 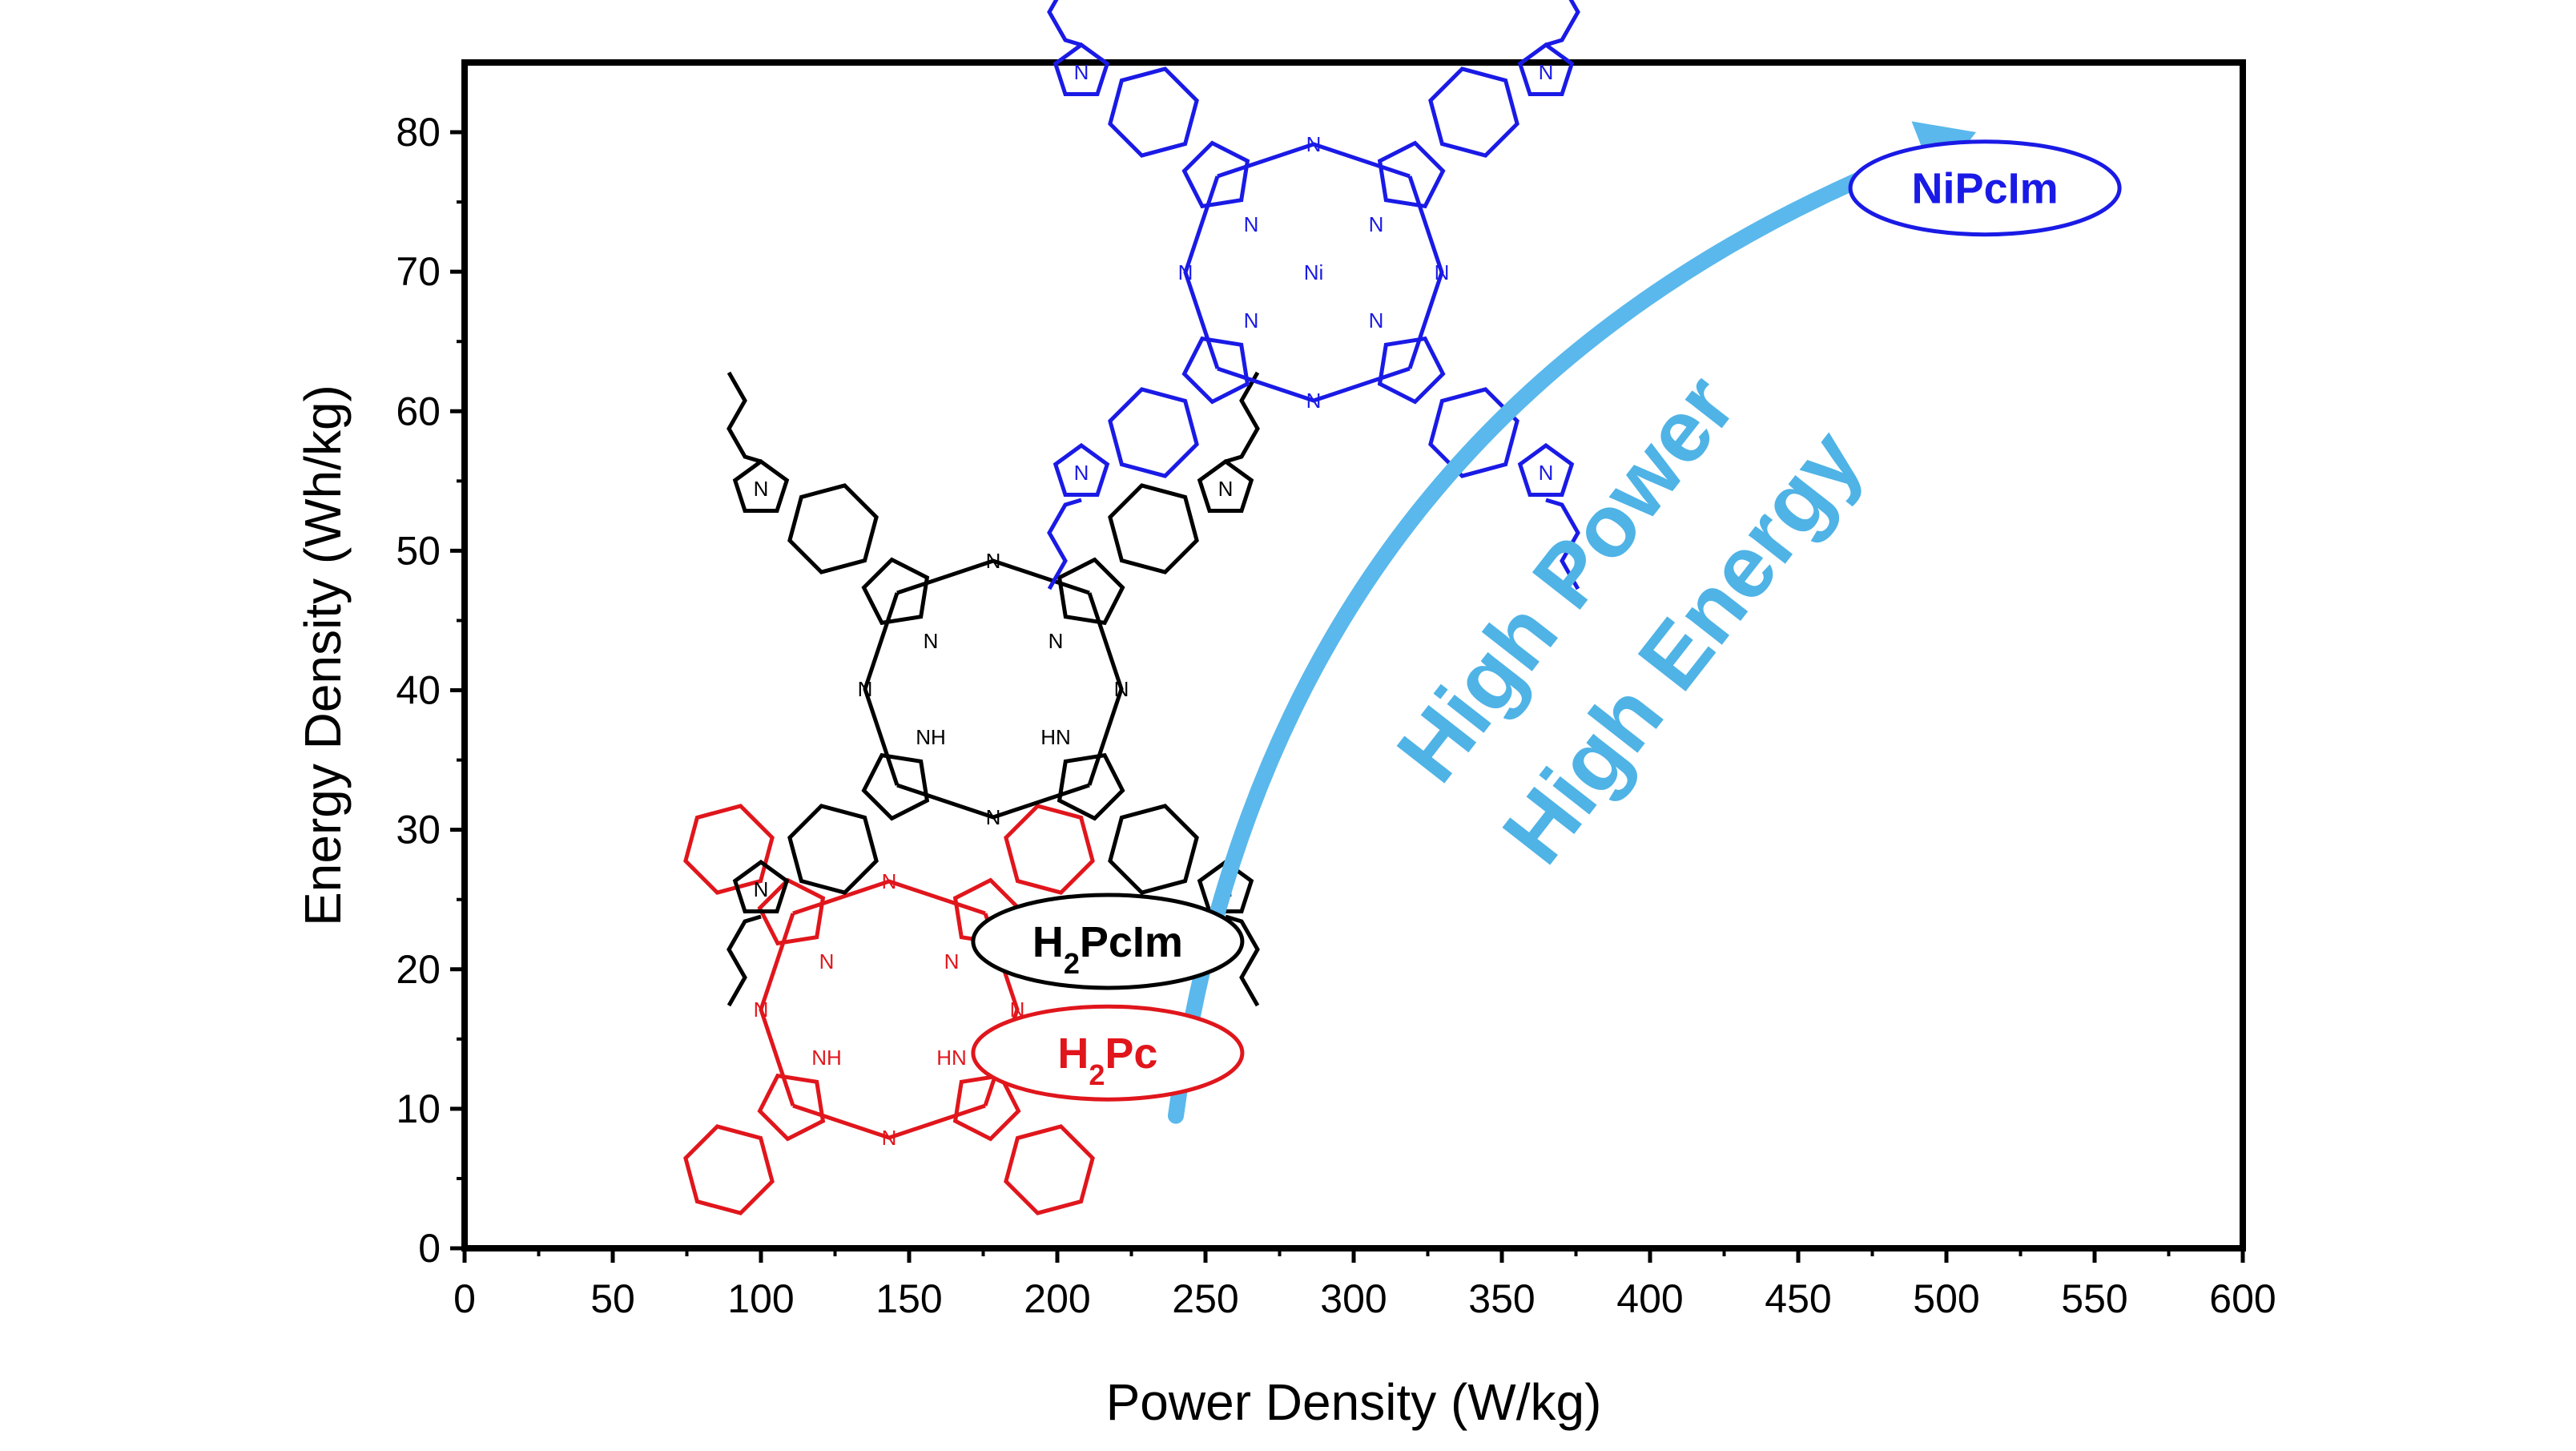 What do you see at coordinates (419, 411) in the screenshot?
I see `y-tick-label: 60` at bounding box center [419, 411].